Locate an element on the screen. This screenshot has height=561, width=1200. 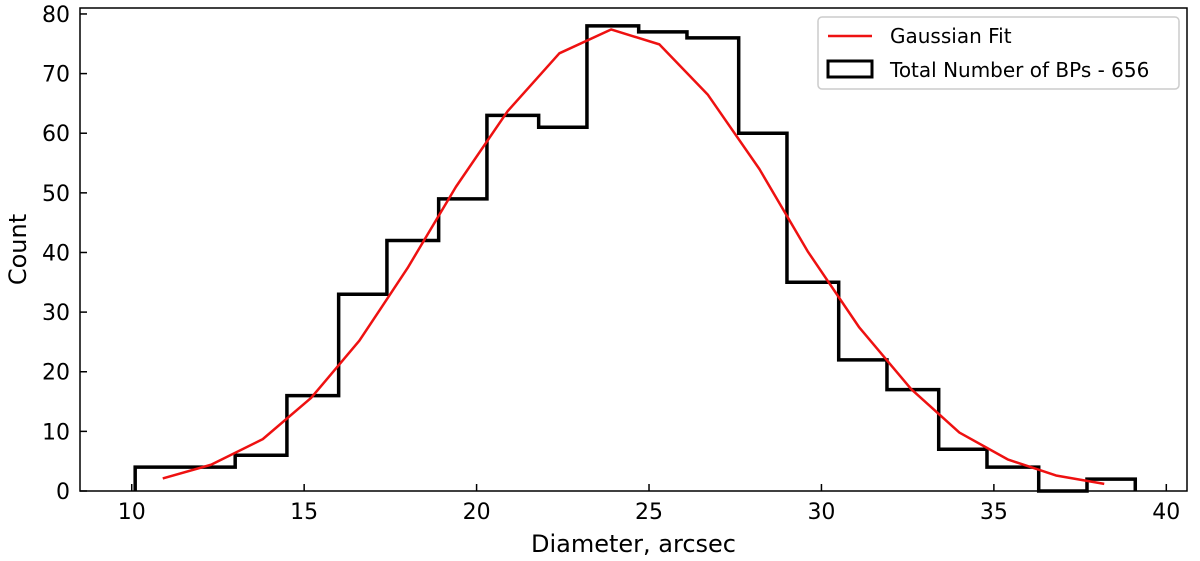
y-tick-label: 60 is located at coordinates (56, 134).